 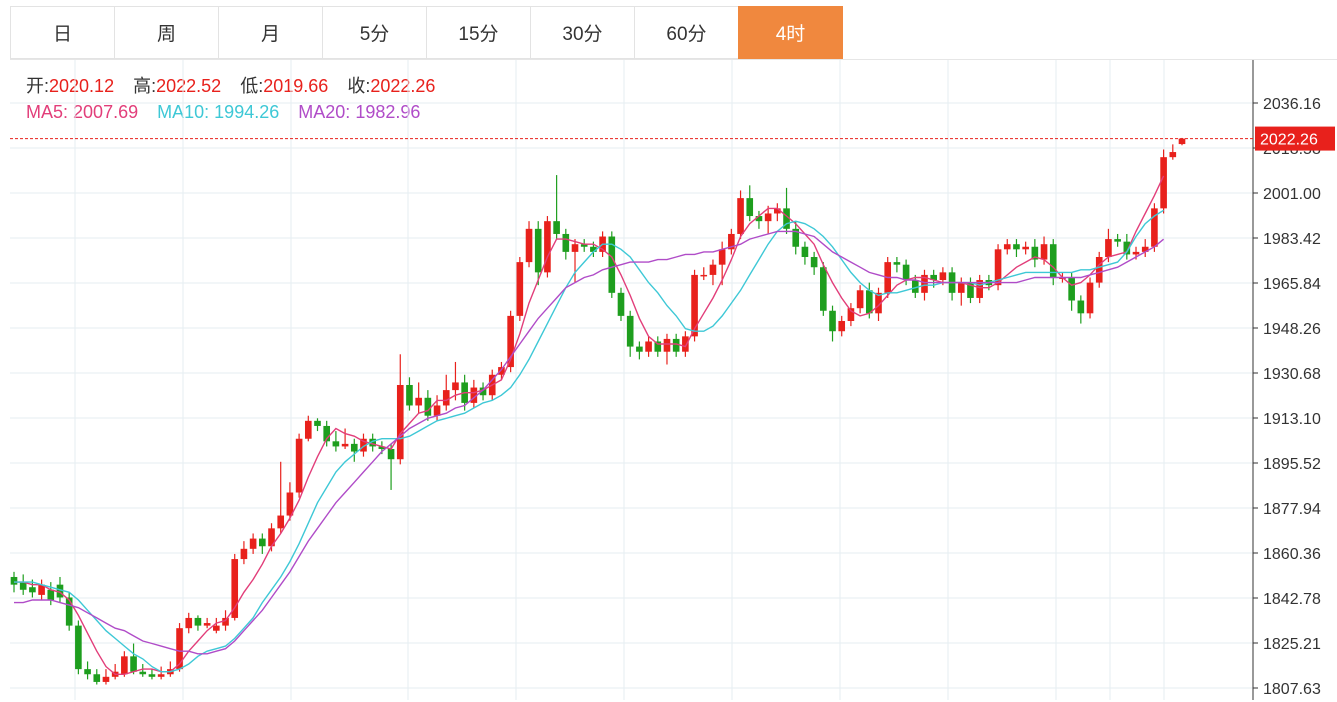 I want to click on y-tick-label: 1807.63, so click(x=1292, y=689).